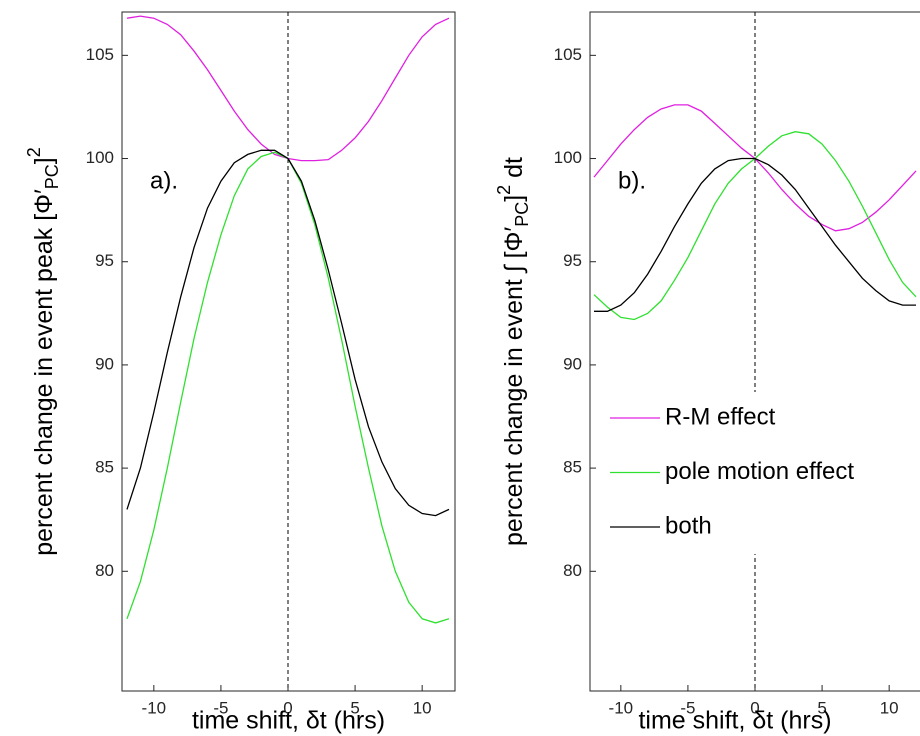 The height and width of the screenshot is (736, 920). I want to click on series-line, so click(755, 234).